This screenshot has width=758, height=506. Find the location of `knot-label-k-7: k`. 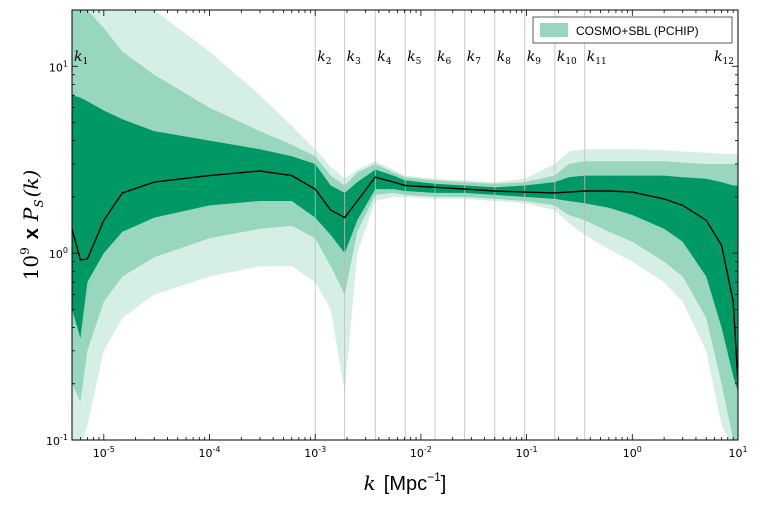

knot-label-k-7: k is located at coordinates (471, 57).